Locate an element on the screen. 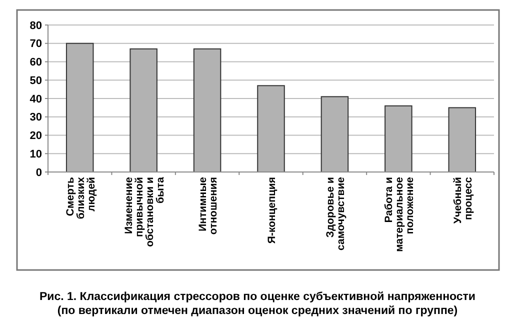 The width and height of the screenshot is (515, 321). y-tick-label: 0 is located at coordinates (39, 172).